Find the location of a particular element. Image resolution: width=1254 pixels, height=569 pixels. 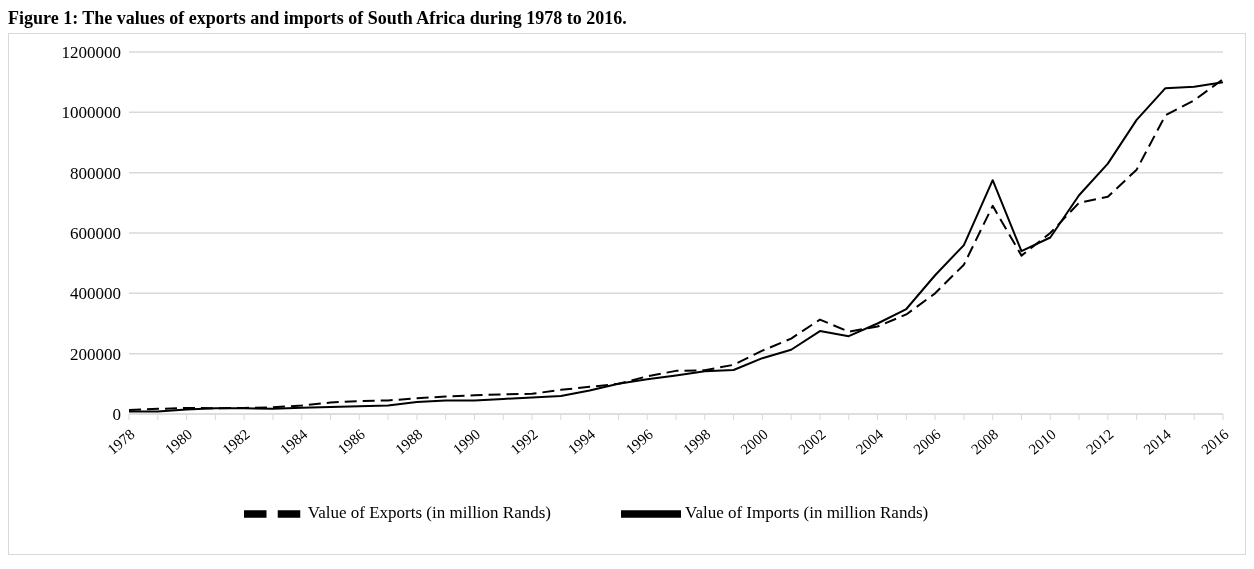

x-tick-label: 2010 is located at coordinates (1042, 442).